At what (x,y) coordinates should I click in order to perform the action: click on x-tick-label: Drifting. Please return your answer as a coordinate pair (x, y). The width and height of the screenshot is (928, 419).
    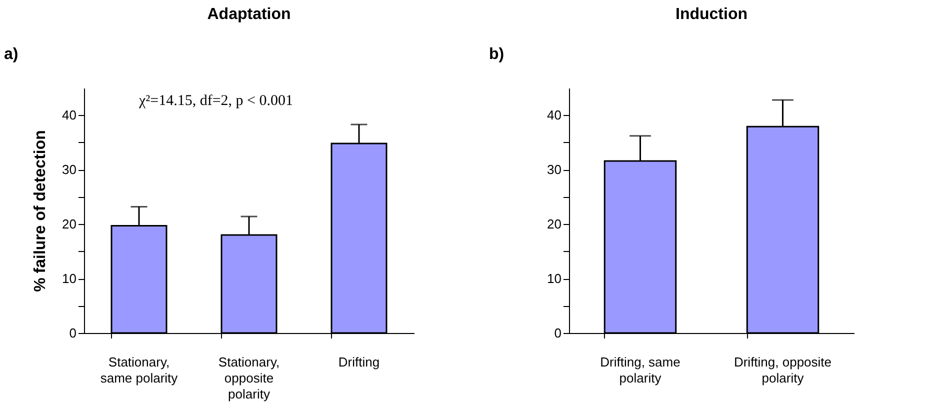
    Looking at the image, I should click on (359, 362).